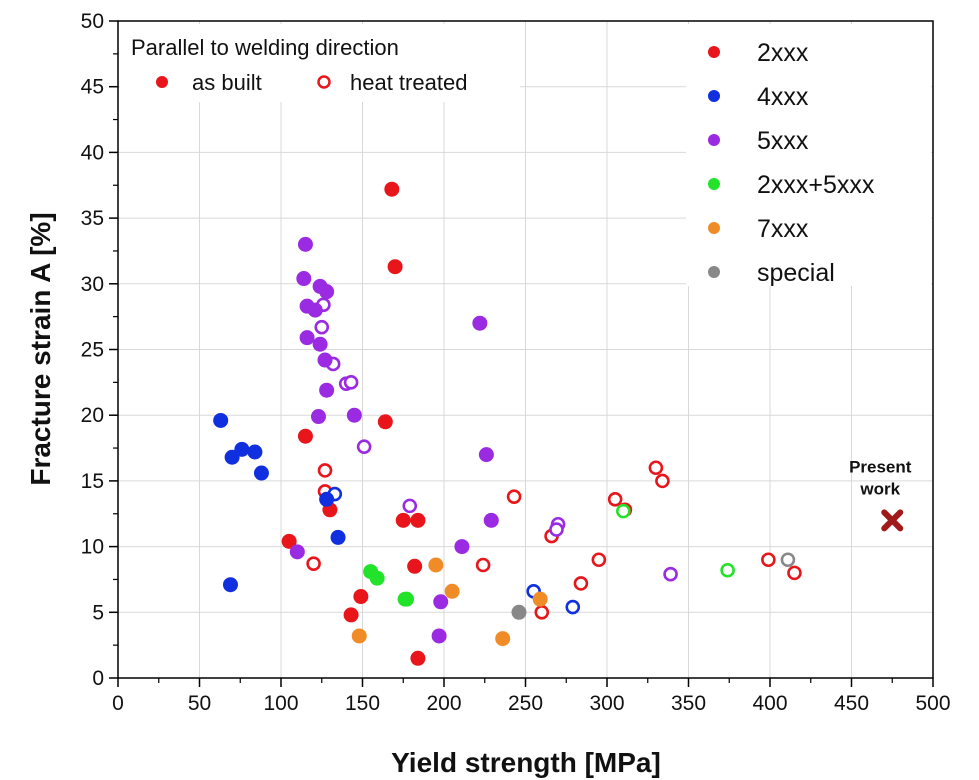 This screenshot has height=780, width=979. I want to click on heat-treated-marker-icon, so click(324, 82).